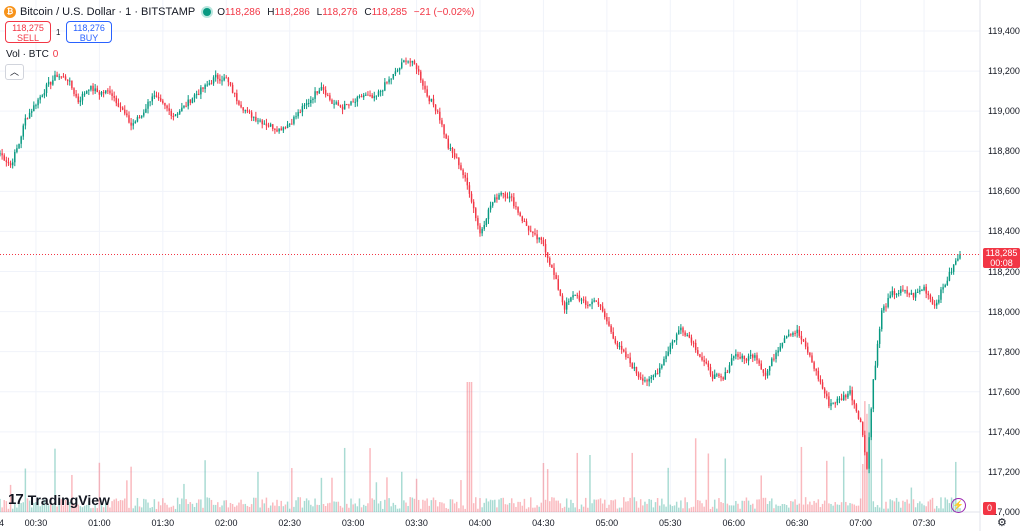  Describe the element at coordinates (28, 32) in the screenshot. I see `sell-button: 118,275 SELL` at that location.